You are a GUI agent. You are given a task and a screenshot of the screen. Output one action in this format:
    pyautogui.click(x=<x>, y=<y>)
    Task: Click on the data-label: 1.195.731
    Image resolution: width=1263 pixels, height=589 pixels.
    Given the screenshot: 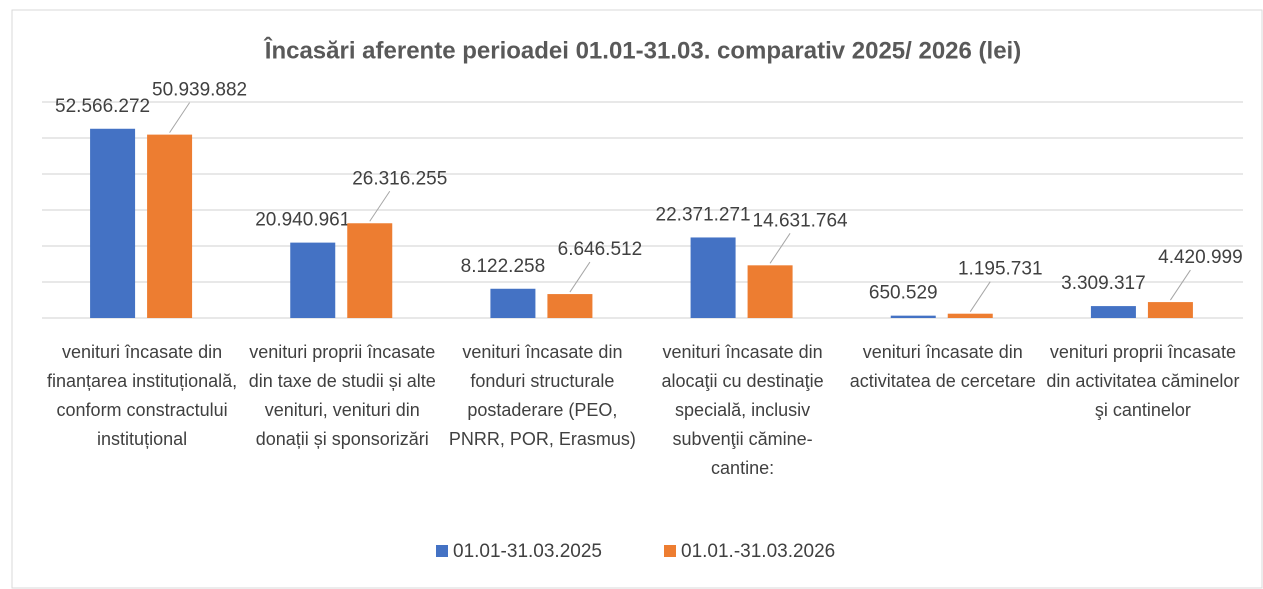 What is the action you would take?
    pyautogui.click(x=1000, y=269)
    